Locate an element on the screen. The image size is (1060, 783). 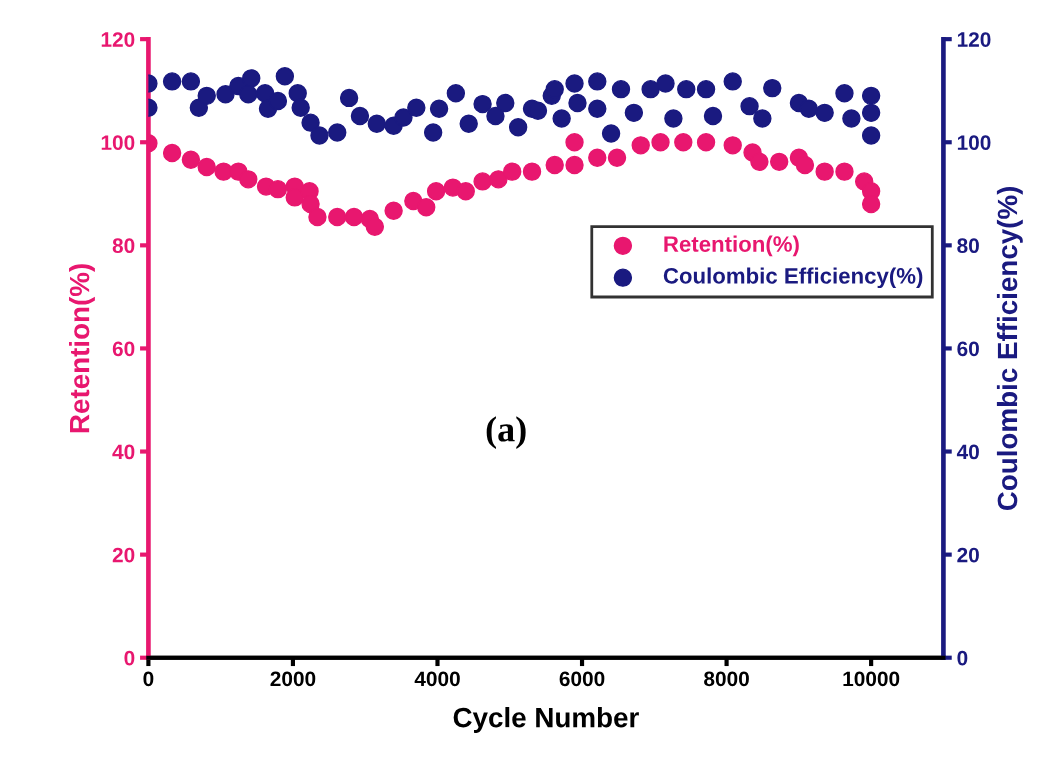
y2-tick-label: 60 is located at coordinates (968, 349).